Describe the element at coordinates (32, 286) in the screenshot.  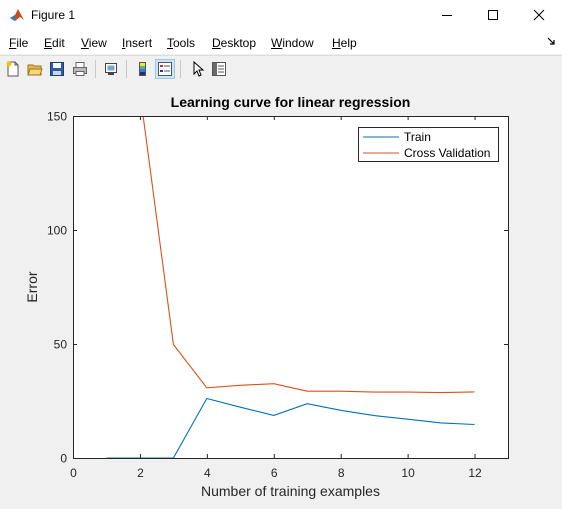
I see `y-axis-label: Error` at that location.